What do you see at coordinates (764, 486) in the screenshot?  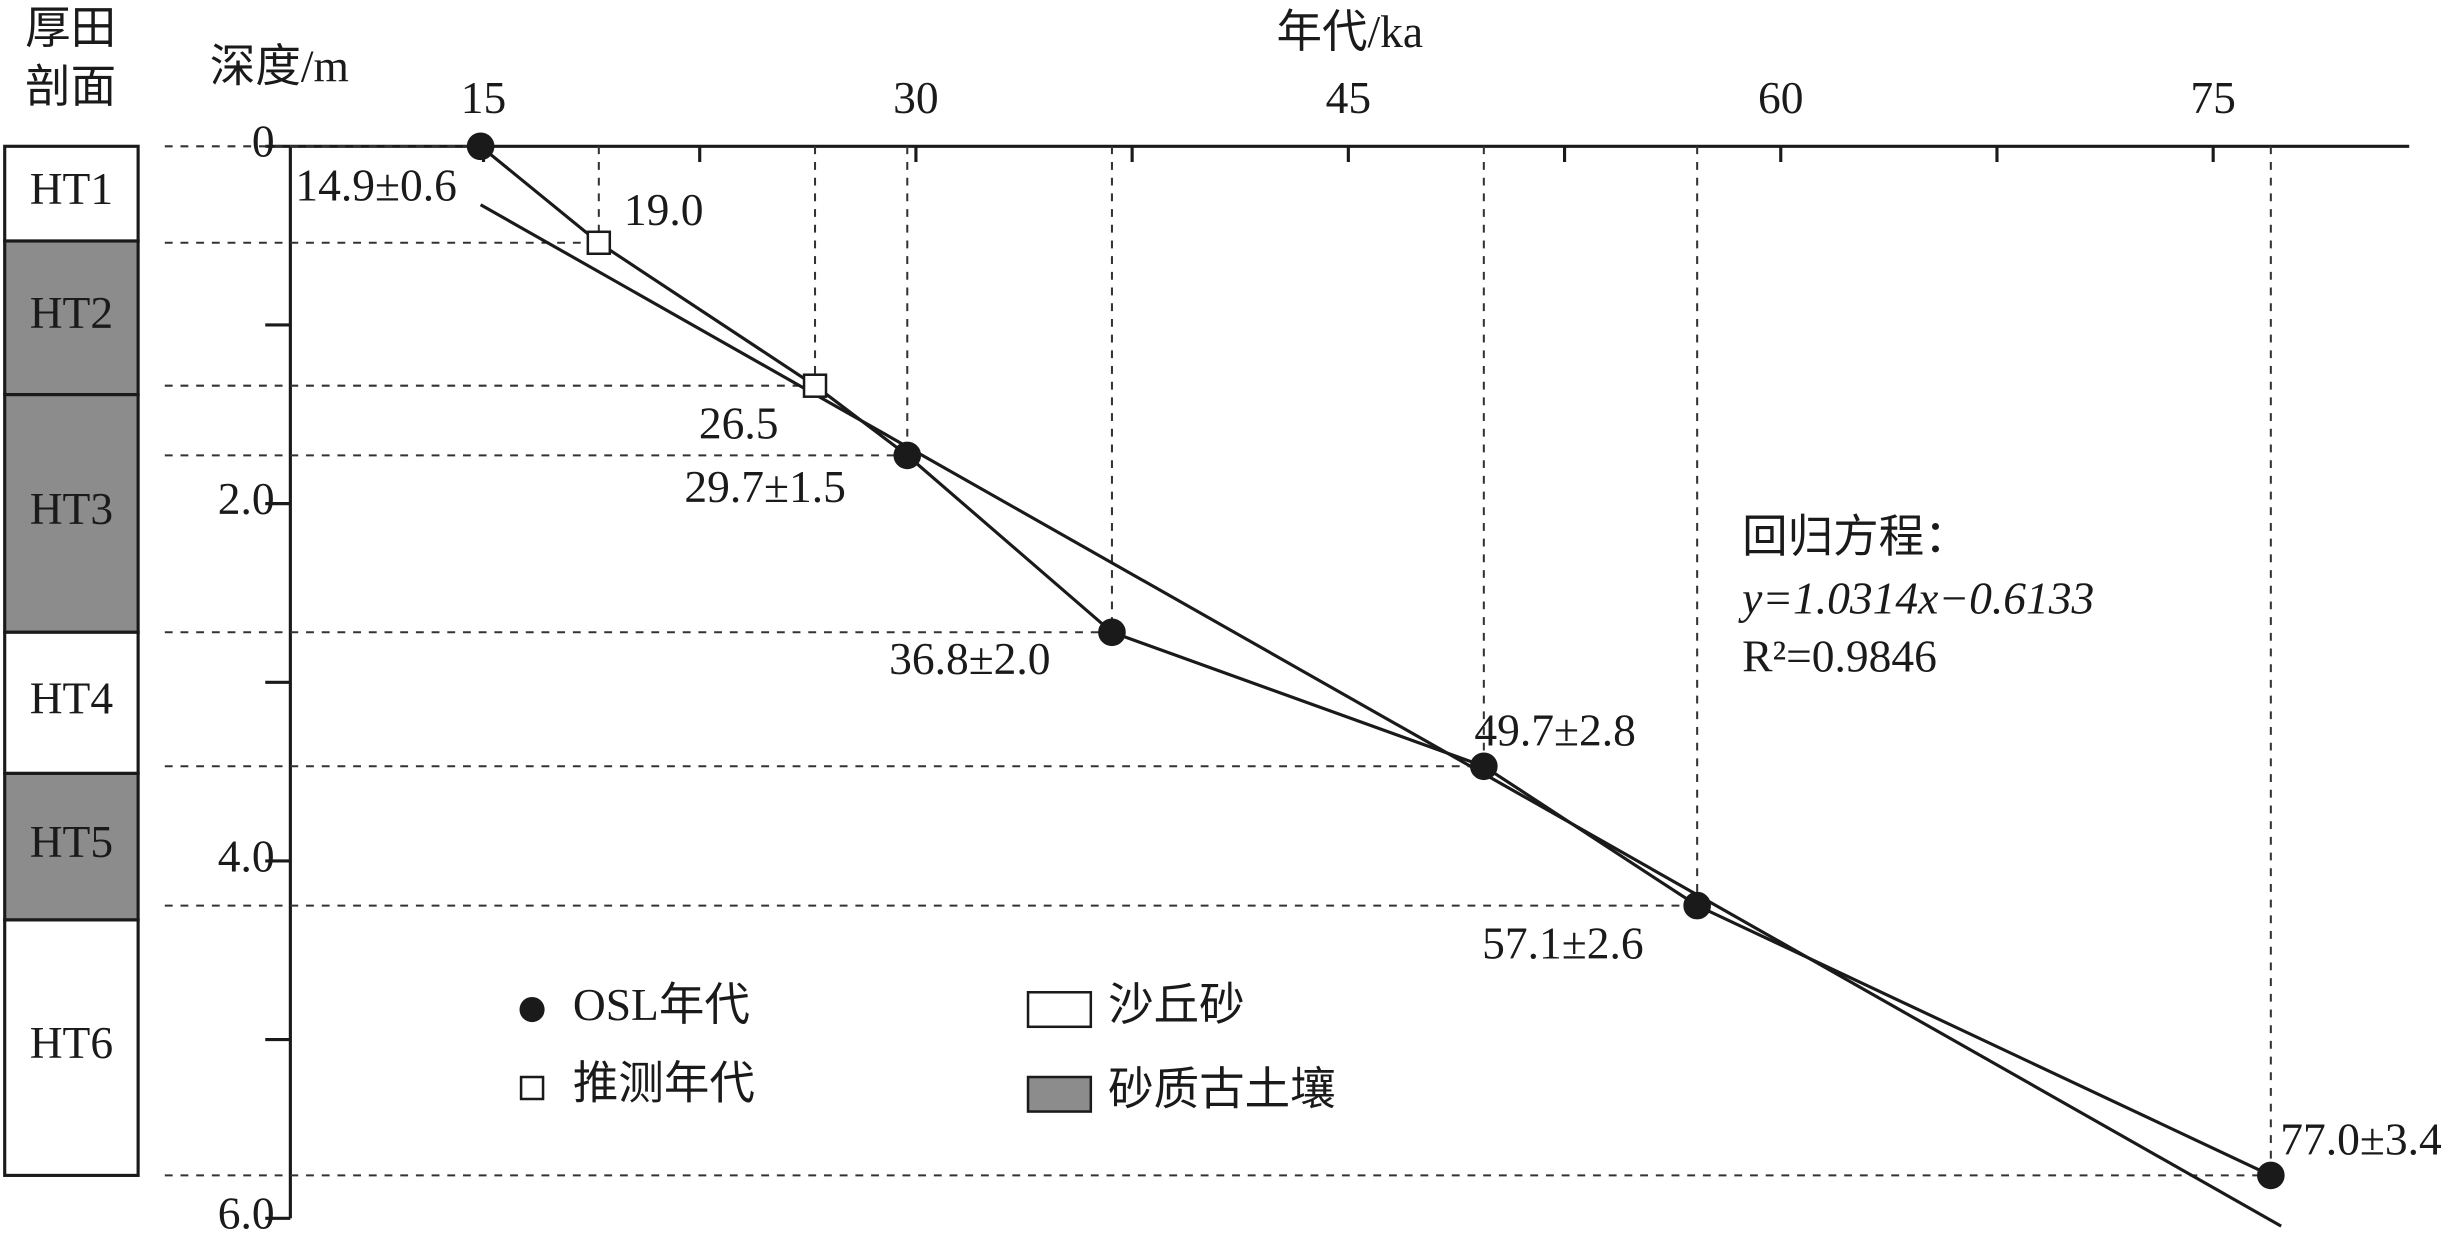 I see `data-label: 29.7±1.5` at bounding box center [764, 486].